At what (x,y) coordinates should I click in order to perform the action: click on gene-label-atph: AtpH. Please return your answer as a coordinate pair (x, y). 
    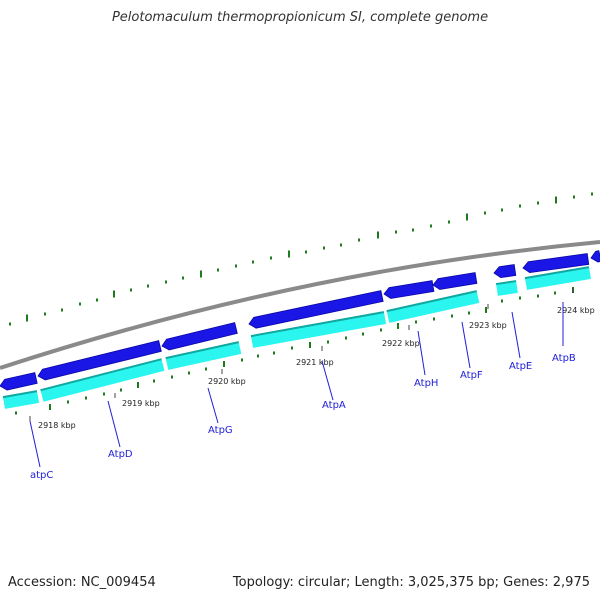
    Looking at the image, I should click on (426, 383).